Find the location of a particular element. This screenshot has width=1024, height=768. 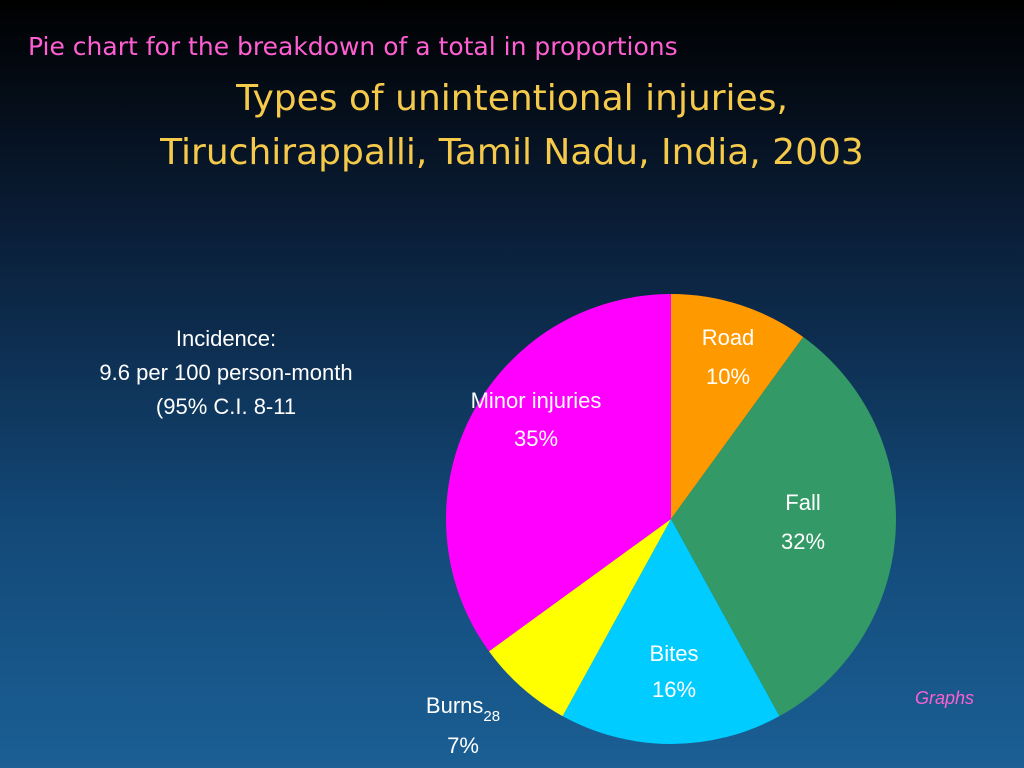

footer-label: Graphs is located at coordinates (944, 698).